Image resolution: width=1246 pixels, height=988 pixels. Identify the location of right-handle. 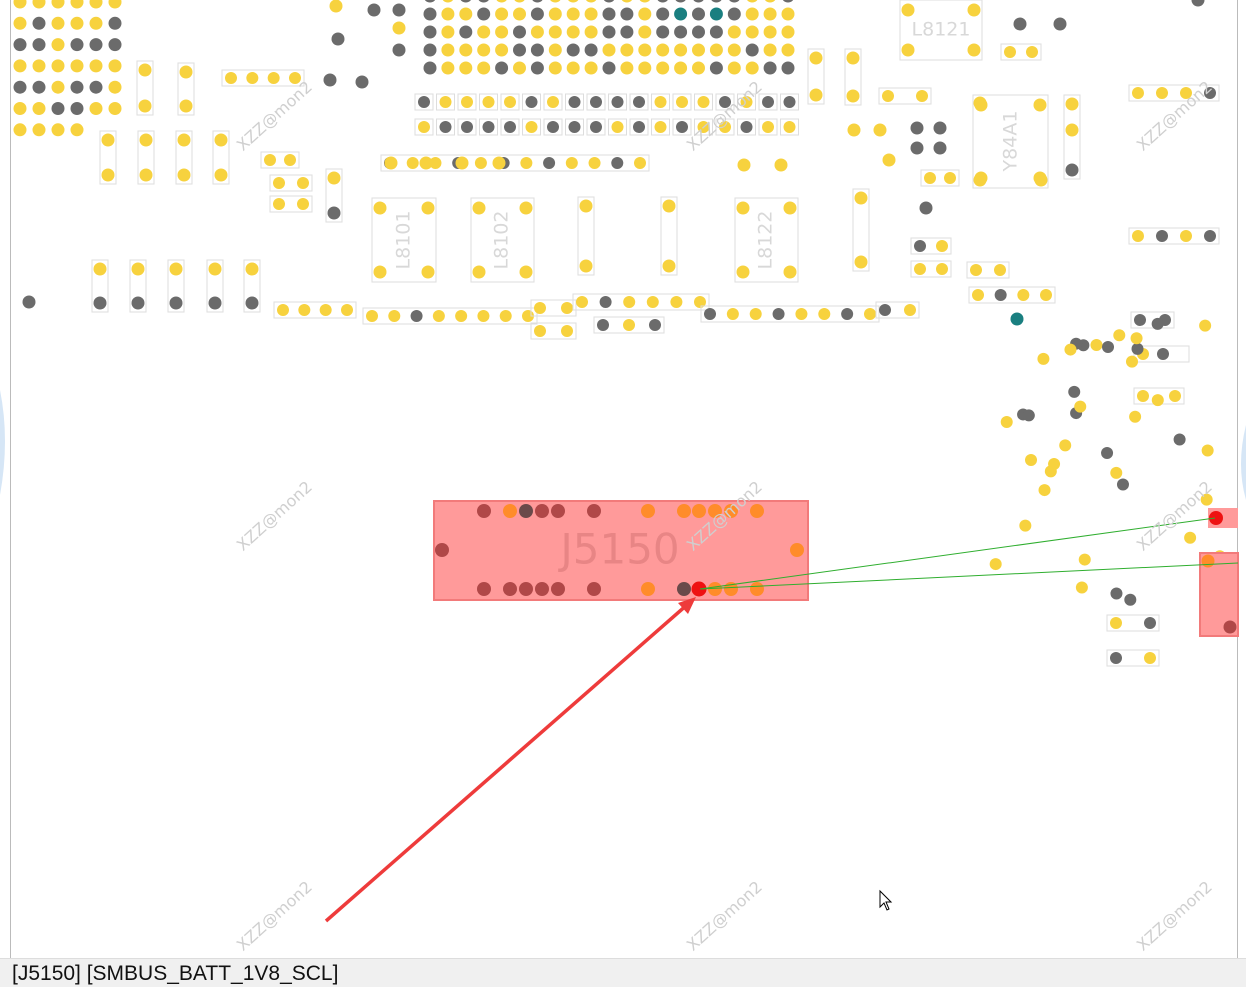
(1243, 462).